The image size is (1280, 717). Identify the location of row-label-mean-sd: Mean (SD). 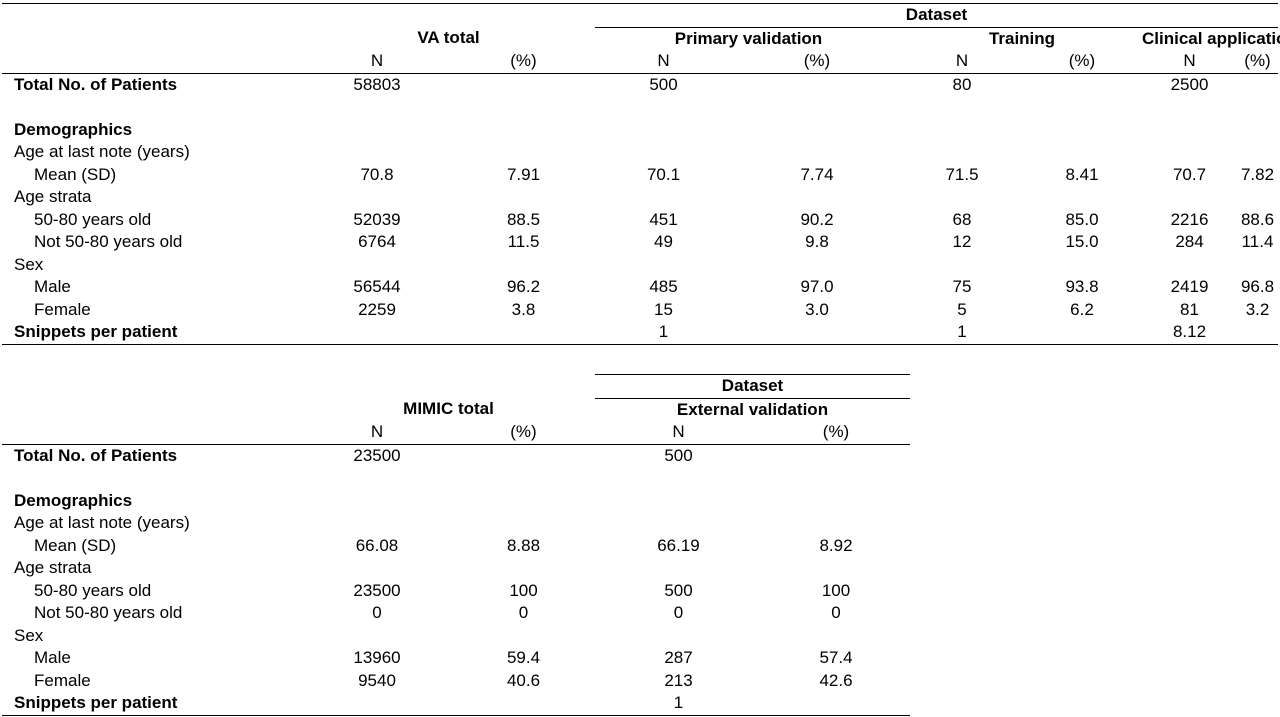
(75, 545).